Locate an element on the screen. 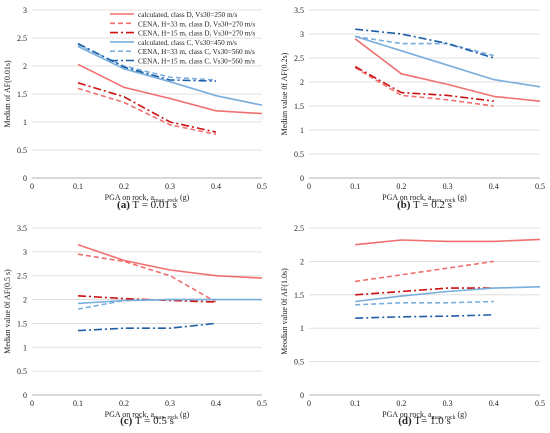 The image size is (550, 433). legend-label-2: CENA, H=33 m, class D, Vs30=270 m/s is located at coordinates (196, 24).